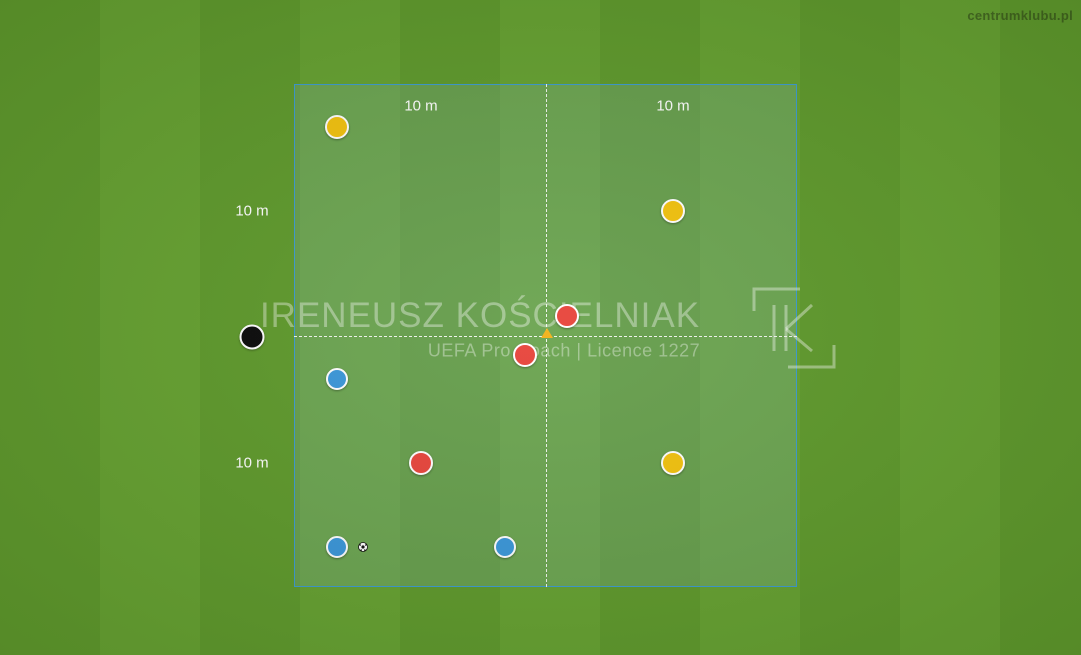 This screenshot has height=655, width=1081. What do you see at coordinates (363, 547) in the screenshot?
I see `ball-icon` at bounding box center [363, 547].